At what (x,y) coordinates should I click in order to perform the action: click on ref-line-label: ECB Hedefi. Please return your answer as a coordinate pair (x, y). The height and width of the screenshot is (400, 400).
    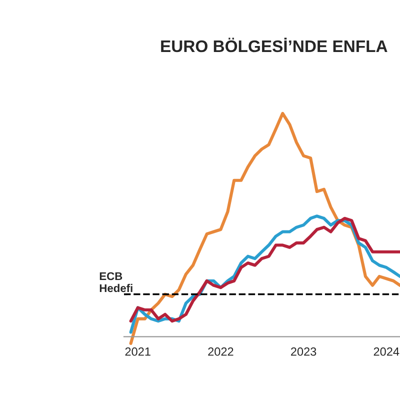
    Looking at the image, I should click on (116, 282).